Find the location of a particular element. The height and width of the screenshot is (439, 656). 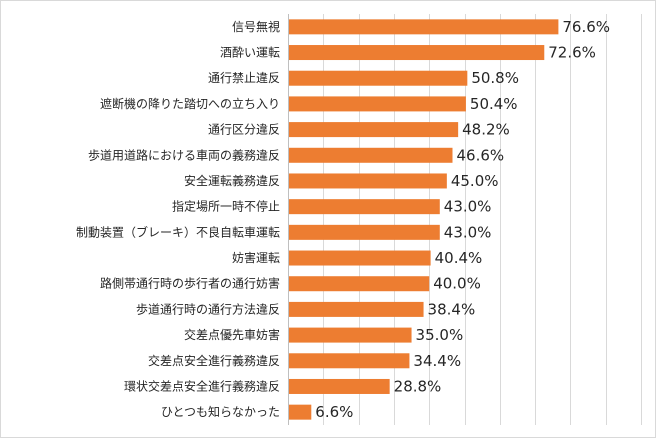

category-label: 安全運転義務違反 is located at coordinates (232, 180).